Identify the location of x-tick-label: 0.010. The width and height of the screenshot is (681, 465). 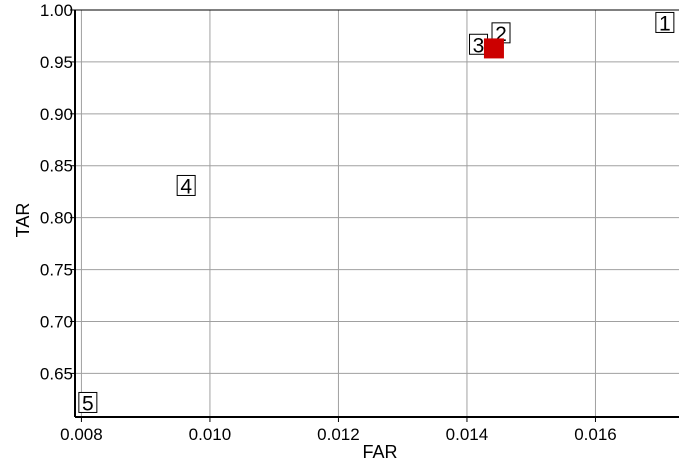
(210, 434).